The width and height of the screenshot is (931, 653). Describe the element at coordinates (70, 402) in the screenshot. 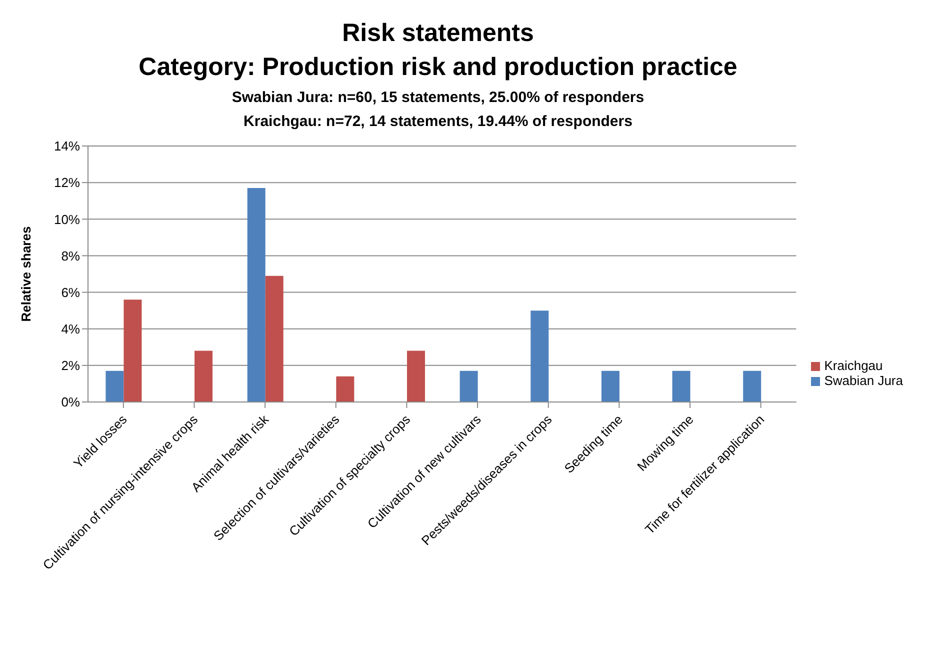

I see `y-tick-label: 0%` at that location.